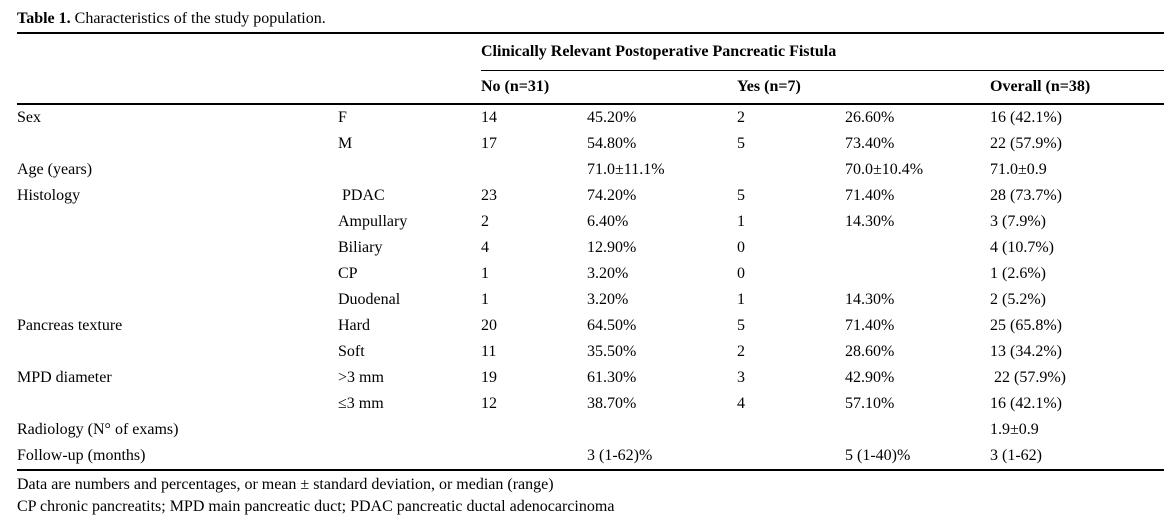 The width and height of the screenshot is (1176, 516). What do you see at coordinates (612, 351) in the screenshot?
I see `value-cell: 35.50%` at bounding box center [612, 351].